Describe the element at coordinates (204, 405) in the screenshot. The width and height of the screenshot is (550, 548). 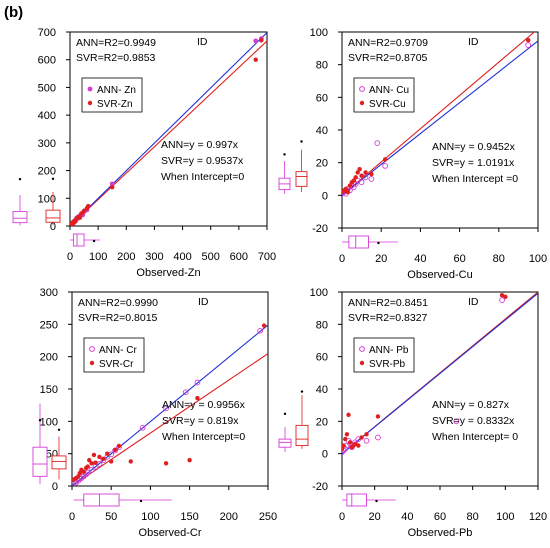
I see `equation-text: ANN=y = 0.9956x` at that location.